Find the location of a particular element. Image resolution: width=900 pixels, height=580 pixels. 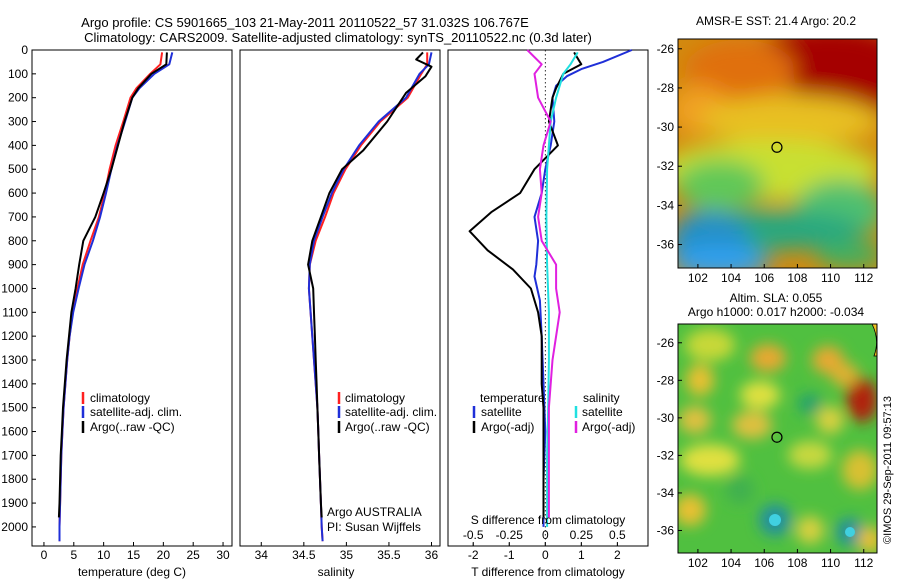

y-tick-label: 800 is located at coordinates (18, 241).